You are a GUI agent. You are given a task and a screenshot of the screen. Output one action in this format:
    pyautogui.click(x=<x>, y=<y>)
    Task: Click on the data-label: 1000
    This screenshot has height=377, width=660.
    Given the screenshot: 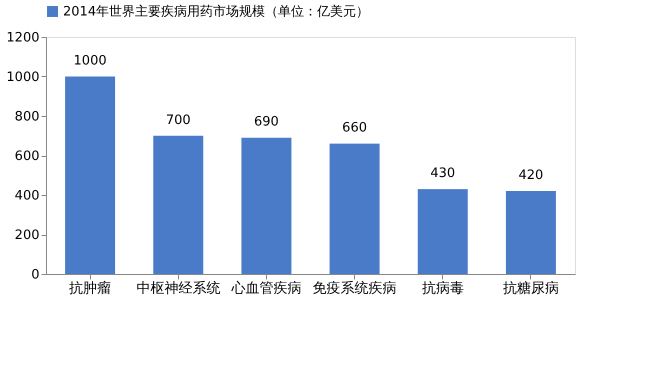 What is the action you would take?
    pyautogui.click(x=90, y=61)
    